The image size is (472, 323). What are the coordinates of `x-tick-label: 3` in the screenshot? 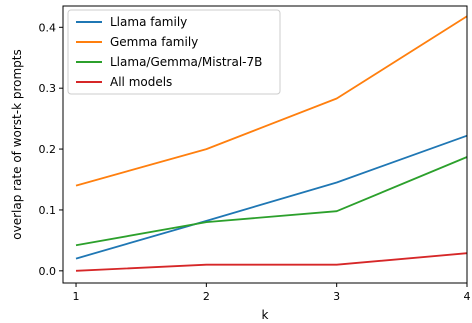 It's located at (336, 296).